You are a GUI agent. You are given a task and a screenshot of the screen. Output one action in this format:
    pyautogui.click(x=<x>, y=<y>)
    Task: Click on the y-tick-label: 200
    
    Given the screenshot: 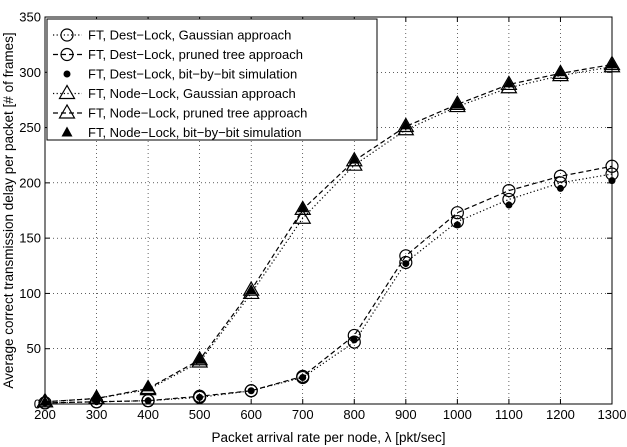 What is the action you would take?
    pyautogui.click(x=30, y=182)
    